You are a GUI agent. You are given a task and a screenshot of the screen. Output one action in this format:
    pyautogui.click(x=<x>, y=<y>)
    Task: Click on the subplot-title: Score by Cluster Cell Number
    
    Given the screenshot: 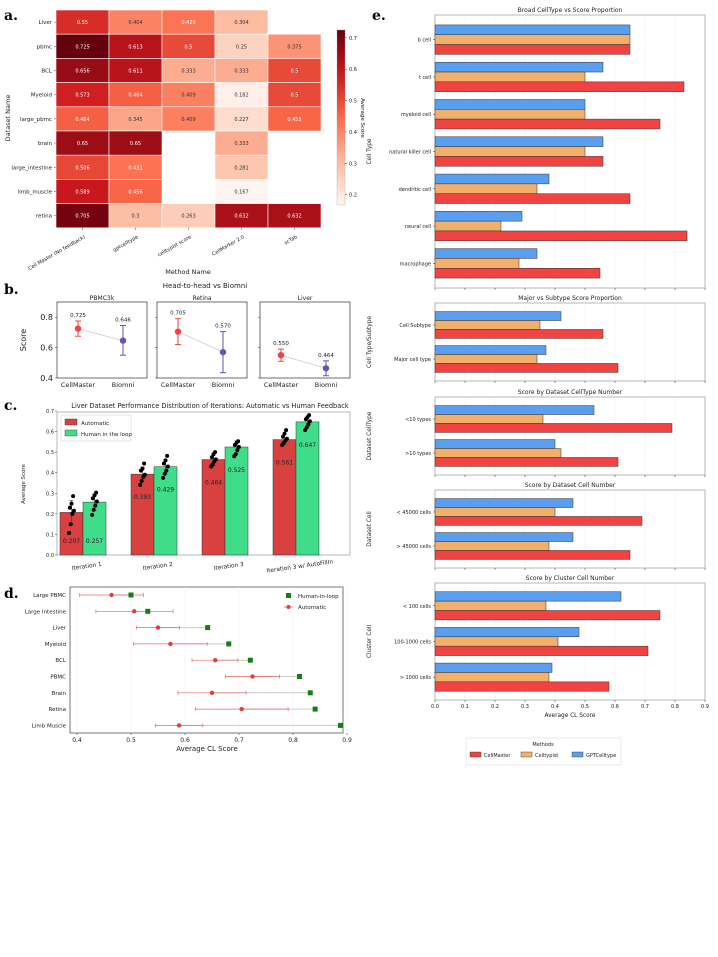 What is the action you would take?
    pyautogui.click(x=570, y=578)
    